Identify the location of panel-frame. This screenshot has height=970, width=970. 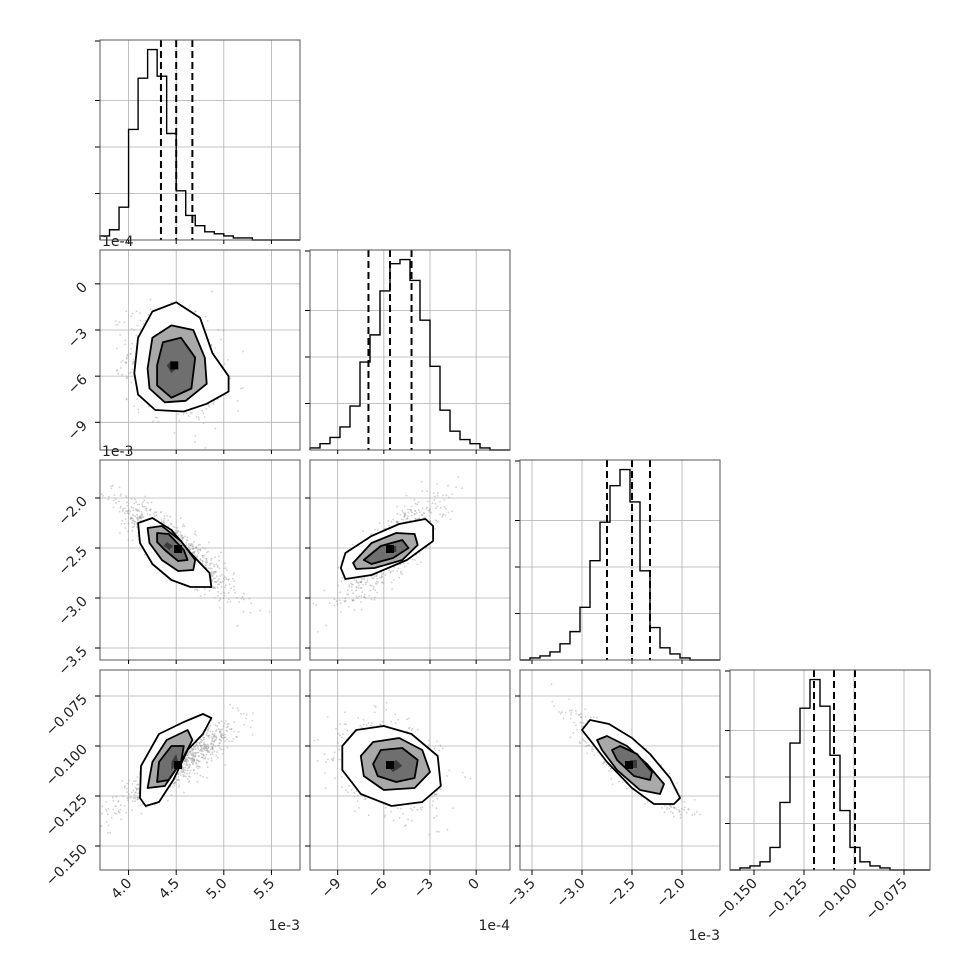
(200, 350).